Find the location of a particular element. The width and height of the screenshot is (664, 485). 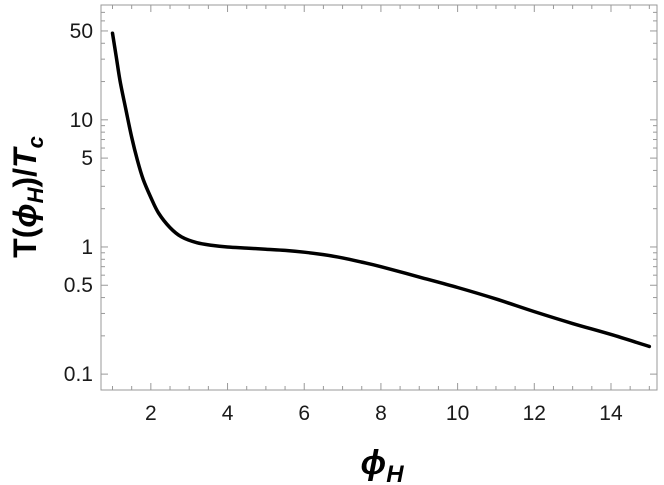

y-axis-title-t-sub: c is located at coordinates (35, 142).